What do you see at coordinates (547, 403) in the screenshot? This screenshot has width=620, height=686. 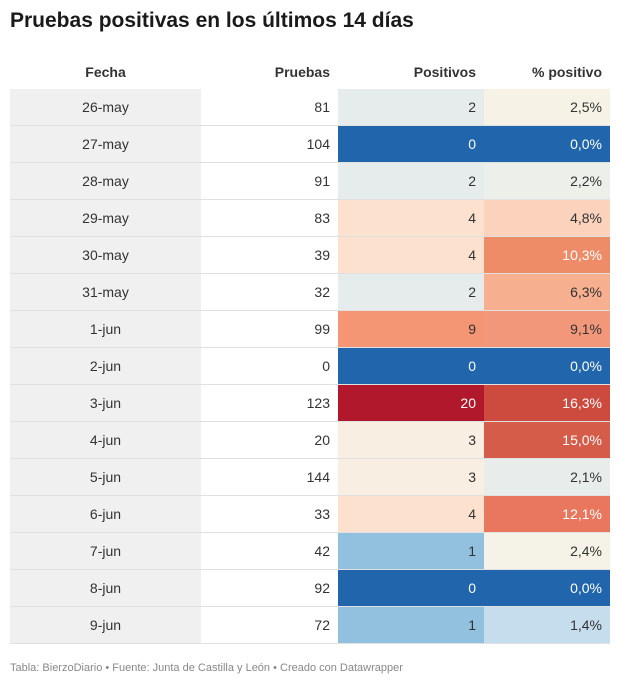 I see `cell-pct-positivo: 16,3%` at bounding box center [547, 403].